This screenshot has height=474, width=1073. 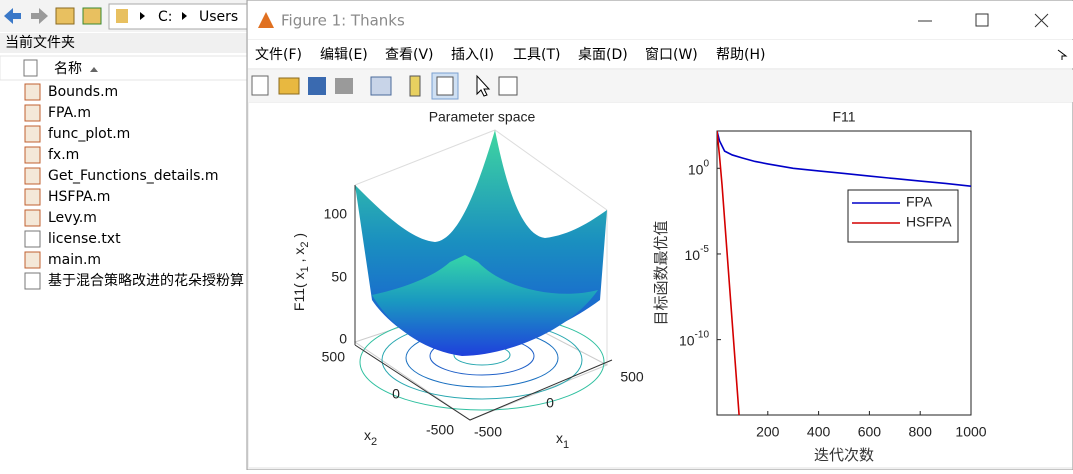 I want to click on legend-label: FPA, so click(x=919, y=202).